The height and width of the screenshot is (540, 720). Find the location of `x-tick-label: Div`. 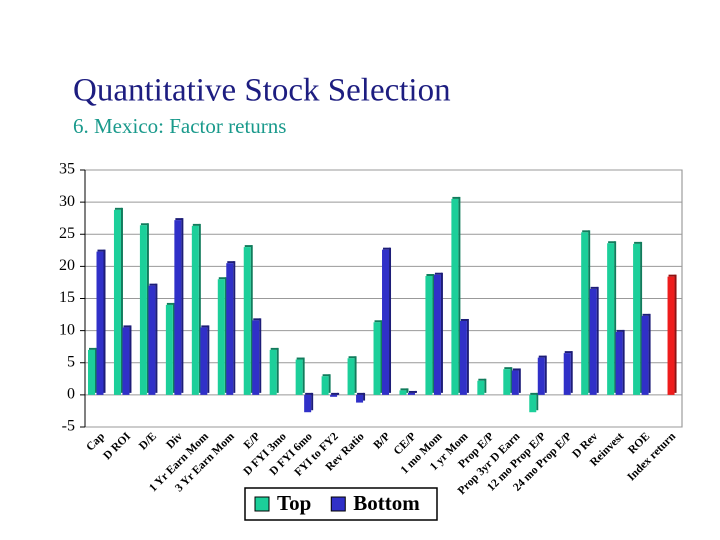

x-tick-label: Div is located at coordinates (174, 440).